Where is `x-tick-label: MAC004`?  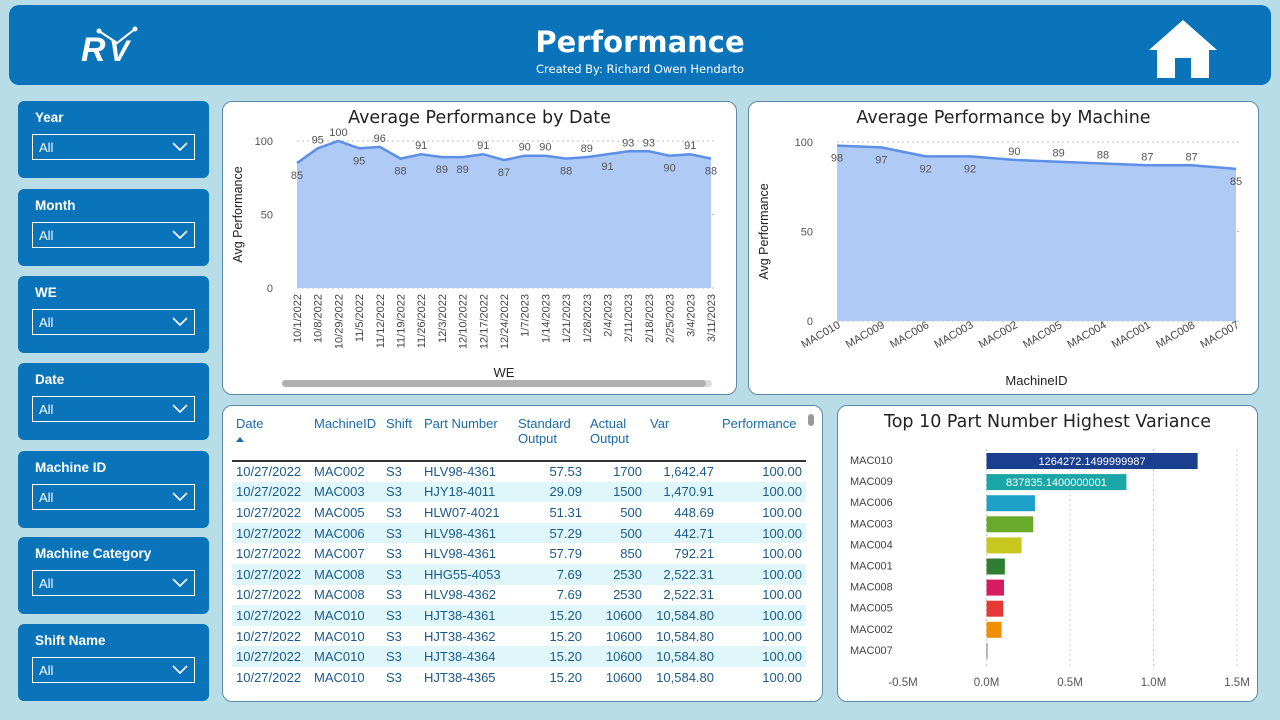 x-tick-label: MAC004 is located at coordinates (1086, 335).